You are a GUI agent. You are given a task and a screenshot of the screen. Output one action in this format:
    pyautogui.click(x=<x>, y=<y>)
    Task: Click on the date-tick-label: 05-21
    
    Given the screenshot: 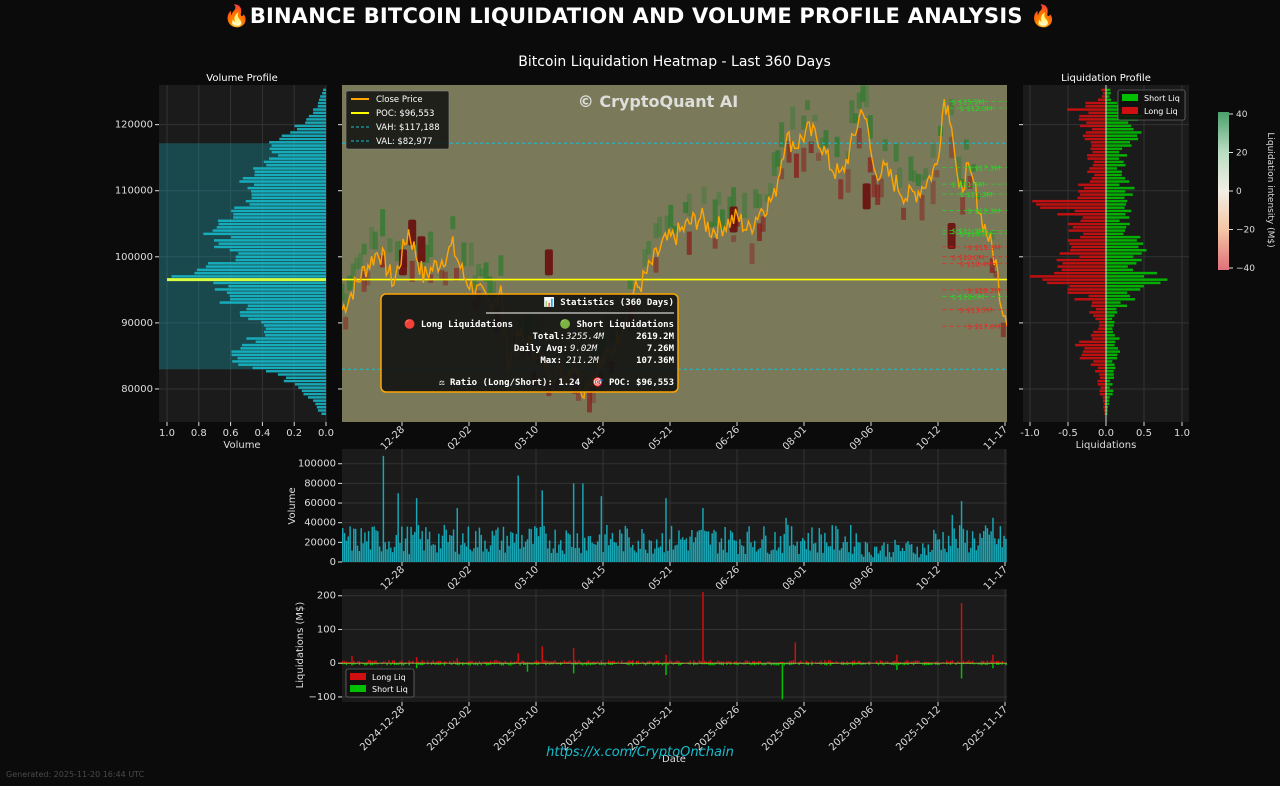 What is the action you would take?
    pyautogui.click(x=661, y=578)
    